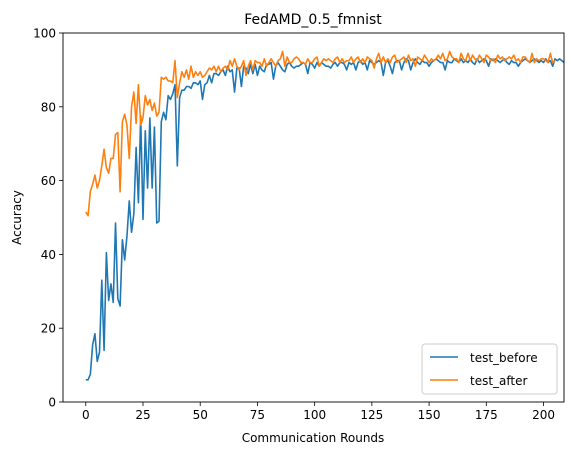  Describe the element at coordinates (313, 20) in the screenshot. I see `chart-title: FedAMD_0.5_fmnist` at that location.